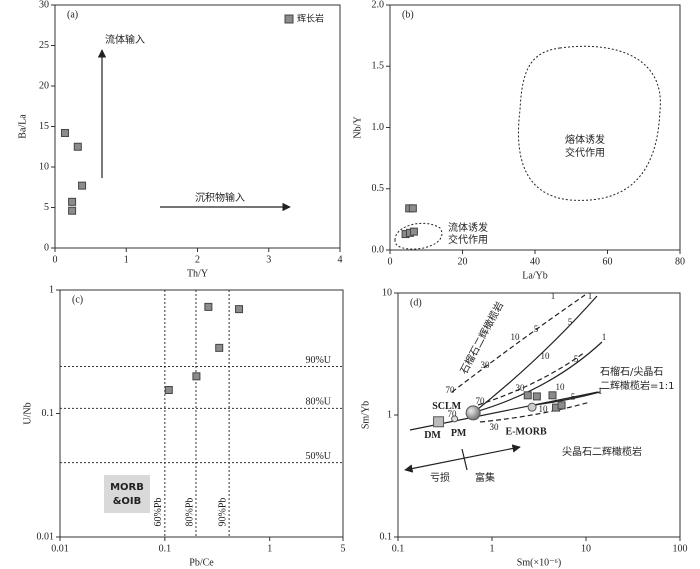 This screenshot has width=700, height=569. What do you see at coordinates (44, 5) in the screenshot?
I see `y-tick-label: 30` at bounding box center [44, 5].